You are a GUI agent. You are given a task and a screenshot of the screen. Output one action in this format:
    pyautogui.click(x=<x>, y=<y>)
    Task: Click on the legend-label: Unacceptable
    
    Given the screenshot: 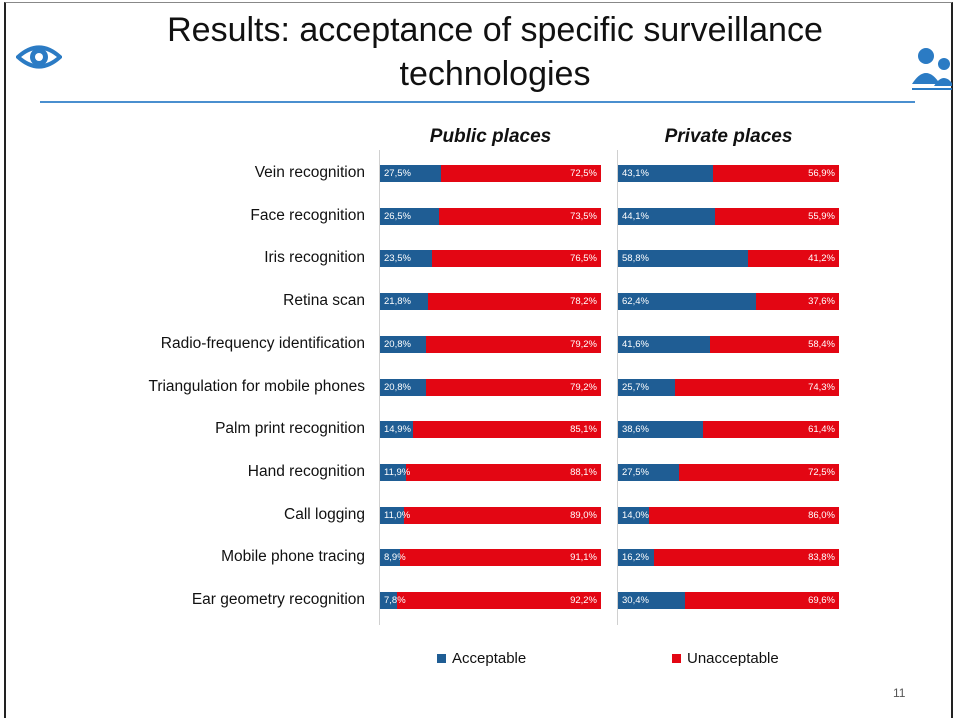 What is the action you would take?
    pyautogui.click(x=733, y=658)
    